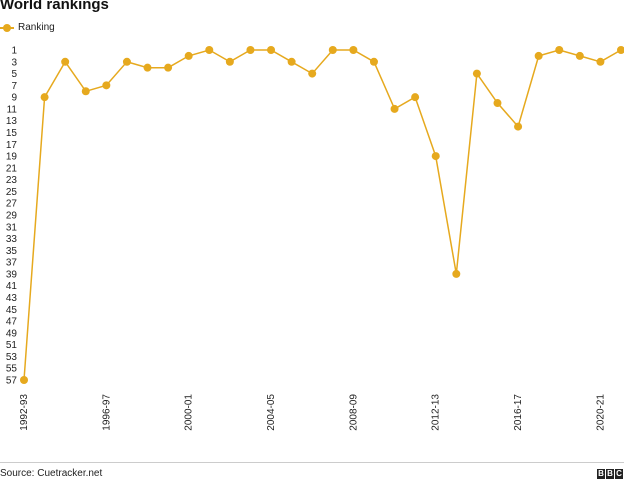 Image resolution: width=624 pixels, height=482 pixels. I want to click on x-tick-label: 1992-93, so click(24, 412).